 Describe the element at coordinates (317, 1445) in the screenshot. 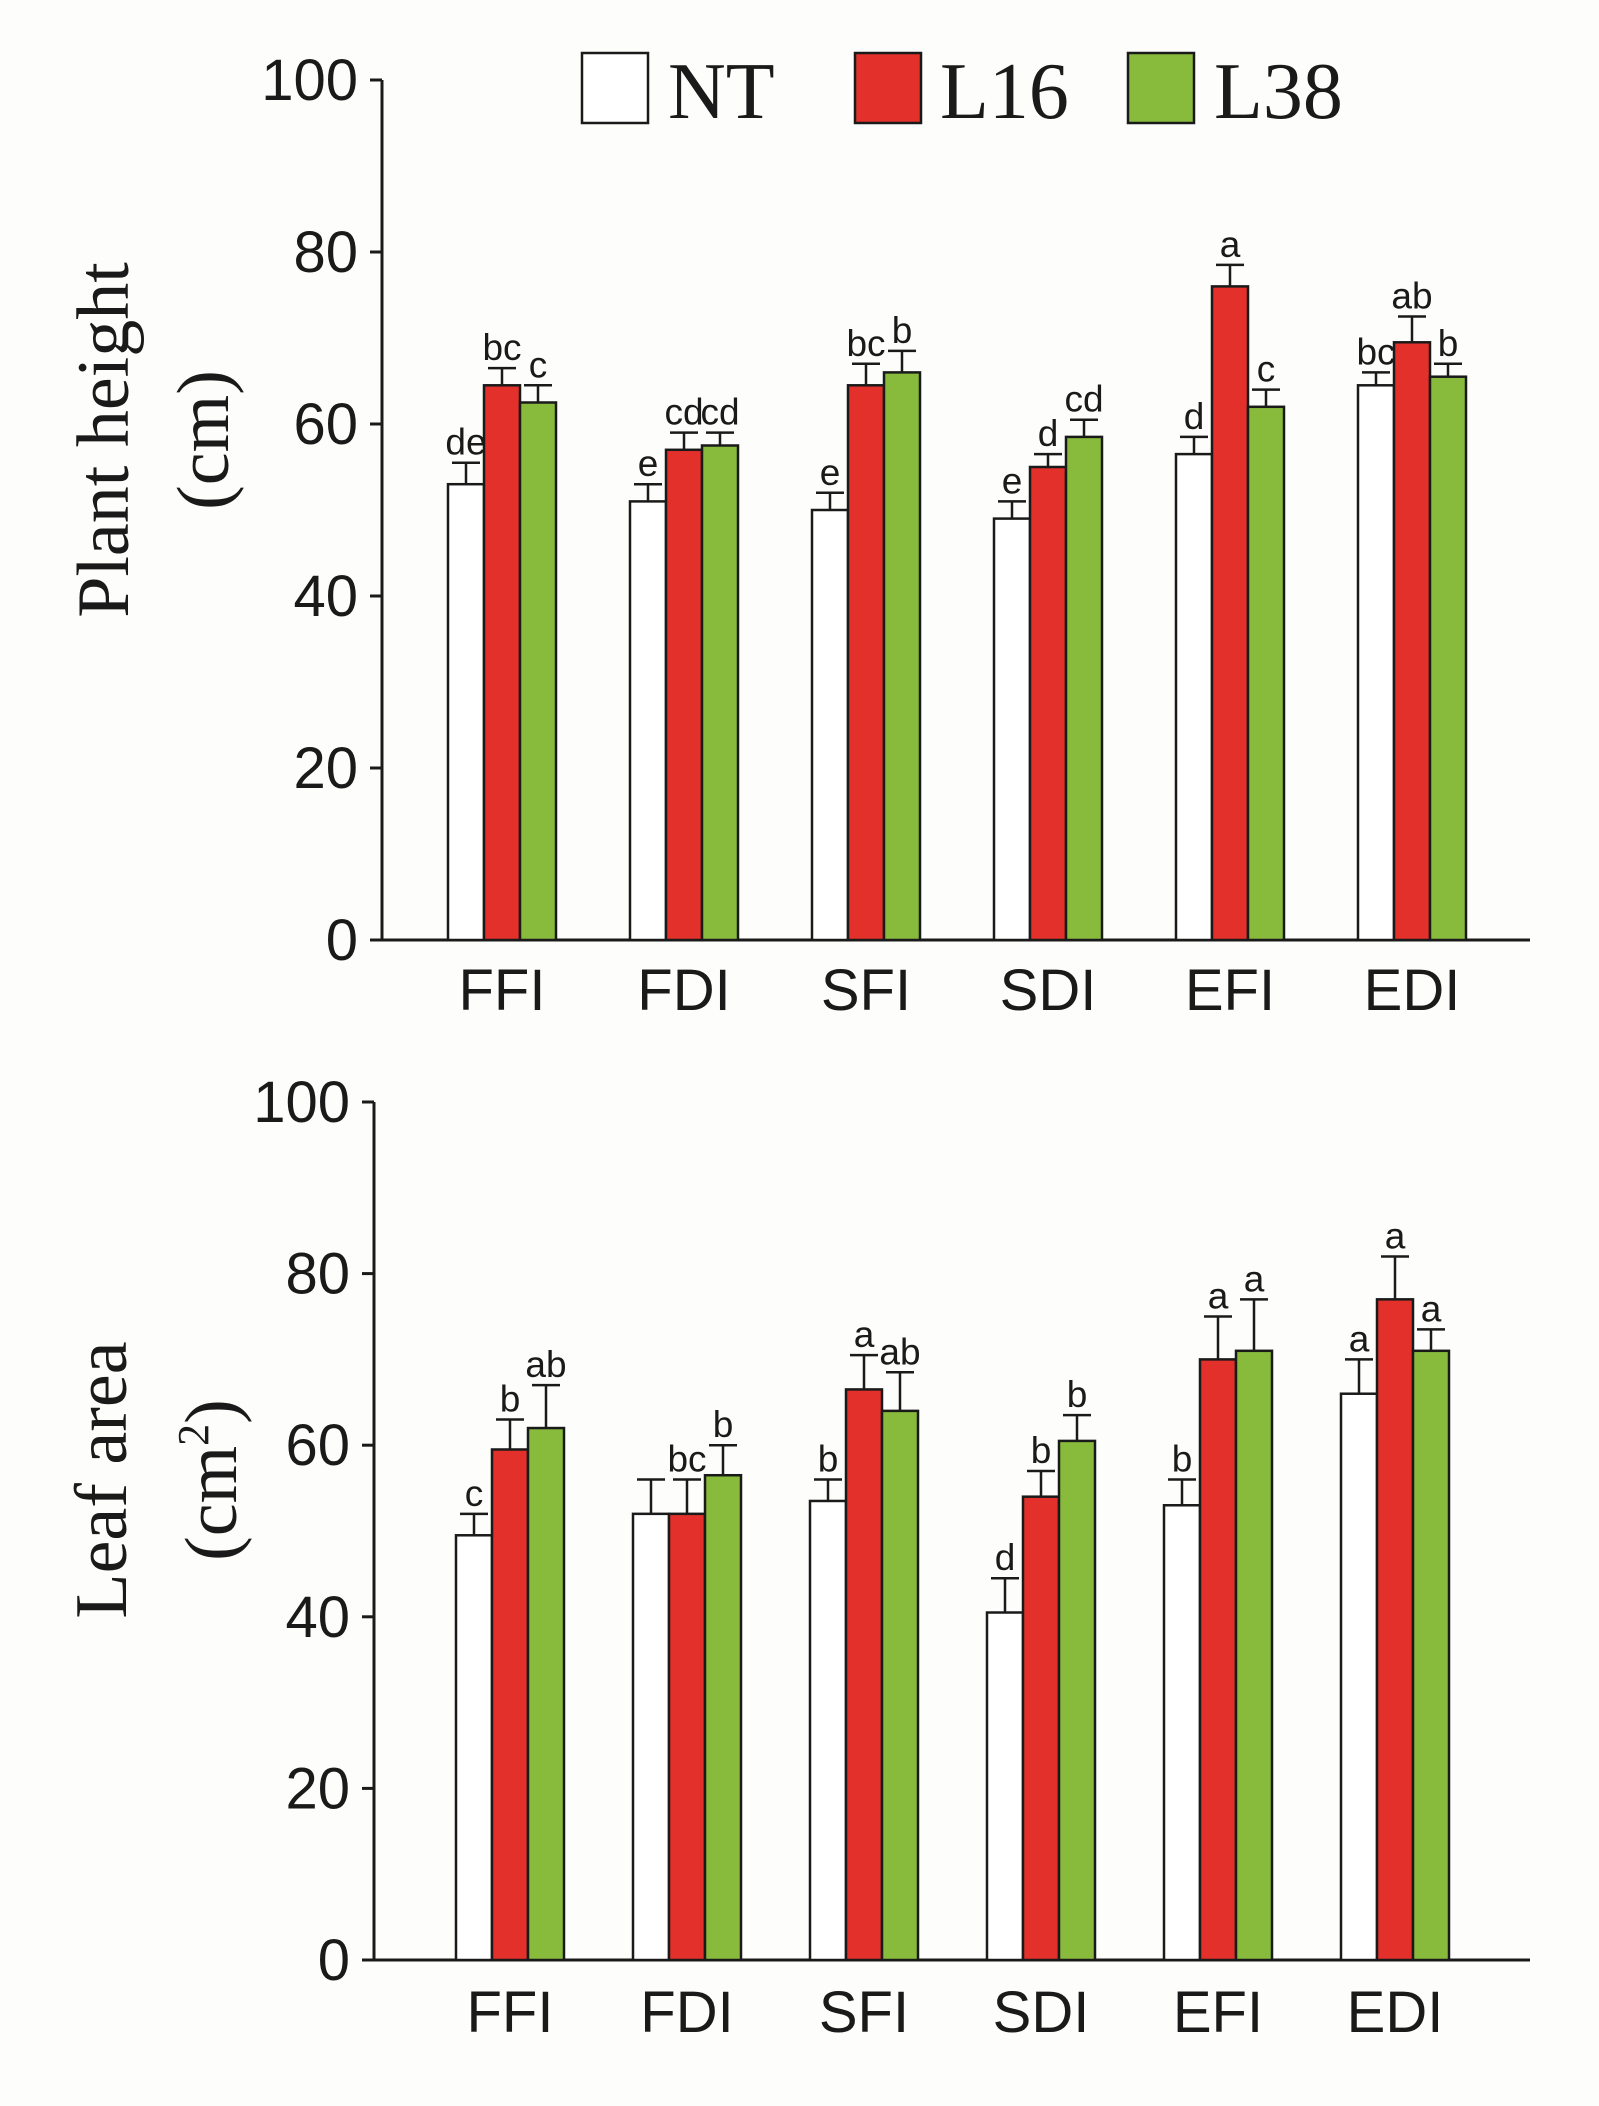

I see `y-tick-label: 60` at that location.